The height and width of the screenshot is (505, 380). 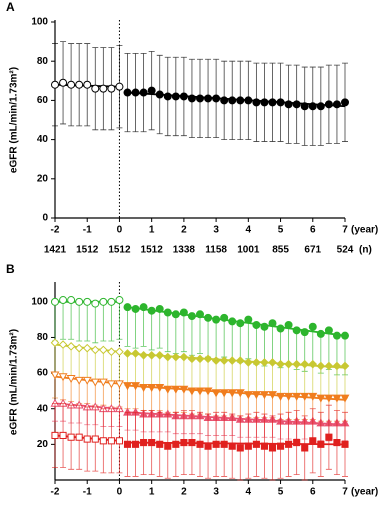 What do you see at coordinates (345, 230) in the screenshot?
I see `x-tick-label: 7` at bounding box center [345, 230].